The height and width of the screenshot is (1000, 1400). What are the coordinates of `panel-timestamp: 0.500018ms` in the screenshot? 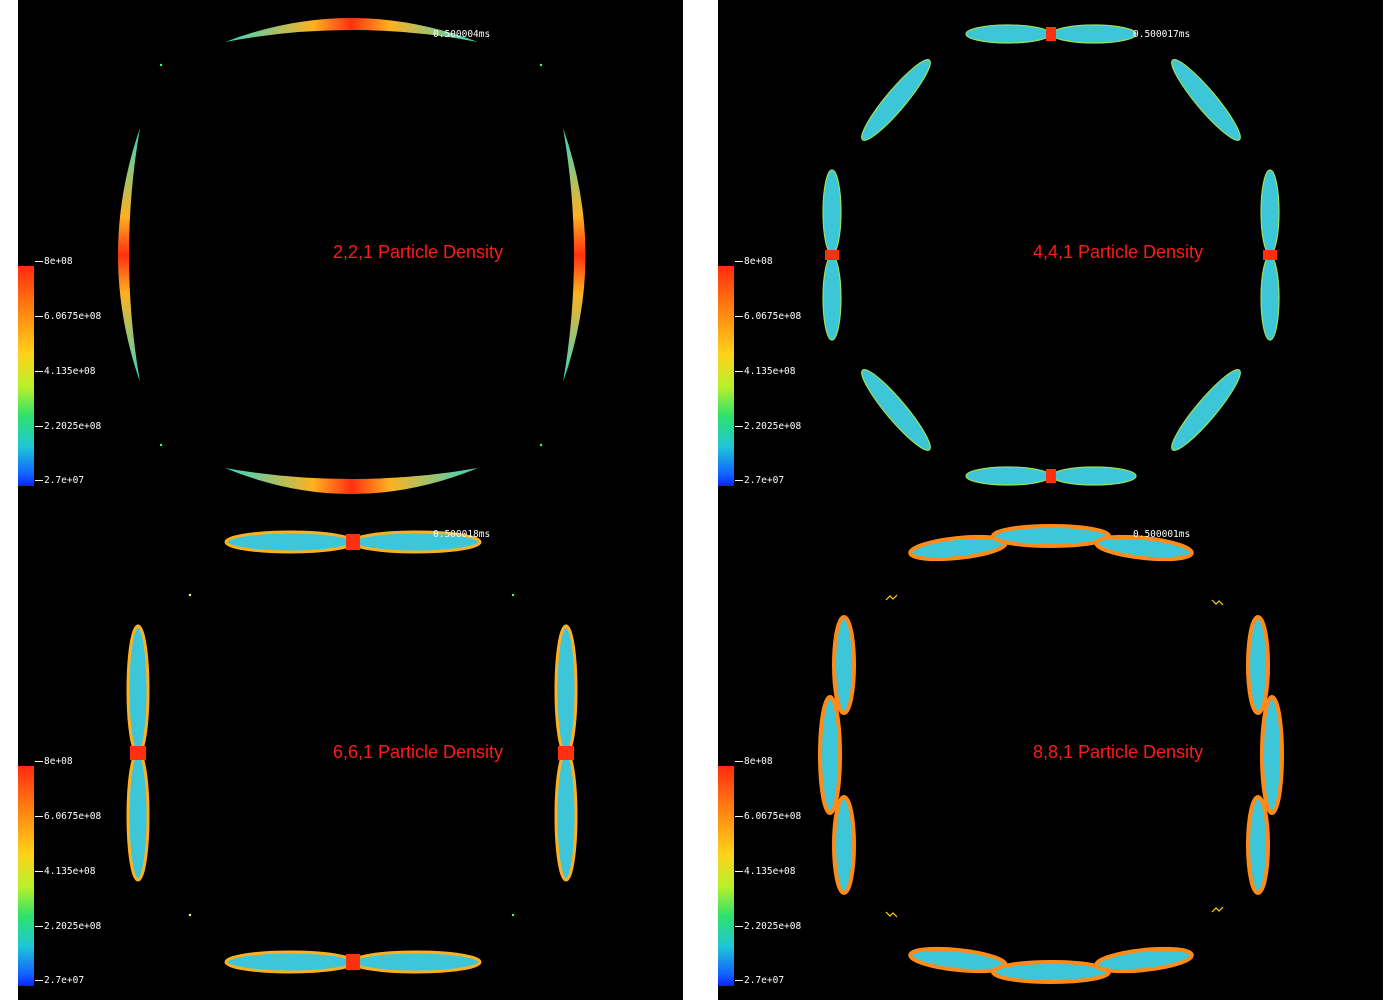 It's located at (462, 534).